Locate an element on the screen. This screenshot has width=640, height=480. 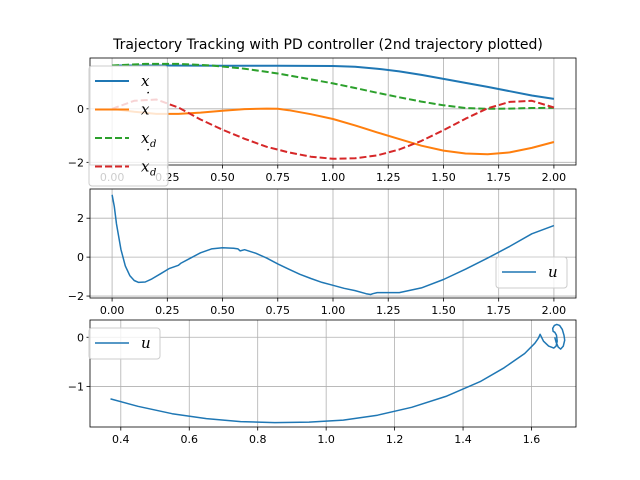
x-tick-label: 1.6 is located at coordinates (532, 439).